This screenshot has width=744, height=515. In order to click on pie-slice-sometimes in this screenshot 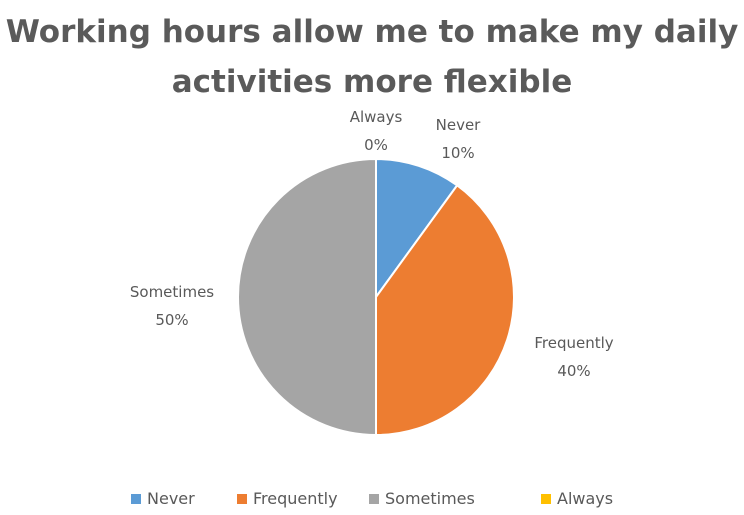, I will do `click(307, 297)`.